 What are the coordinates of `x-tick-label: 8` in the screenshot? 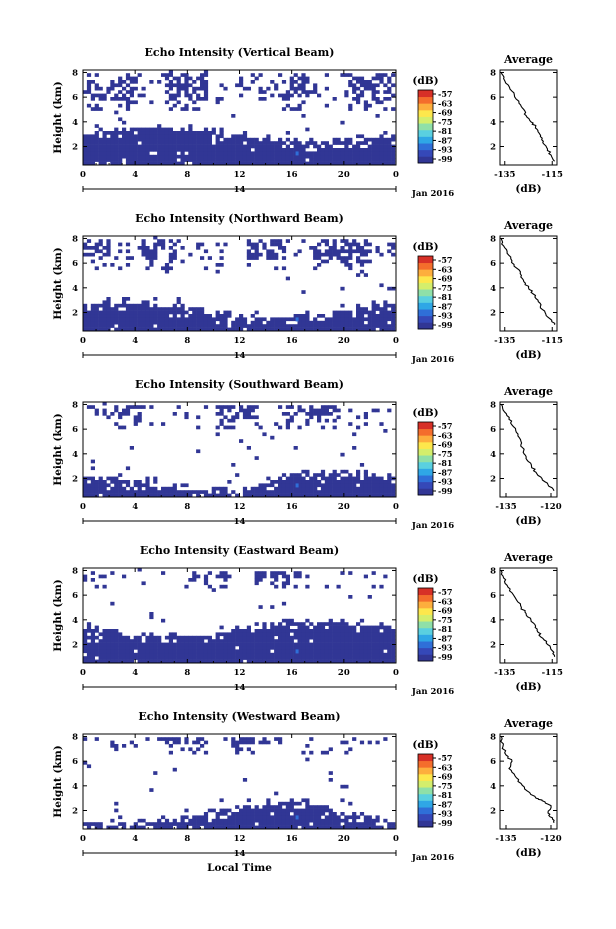 It's located at (187, 839).